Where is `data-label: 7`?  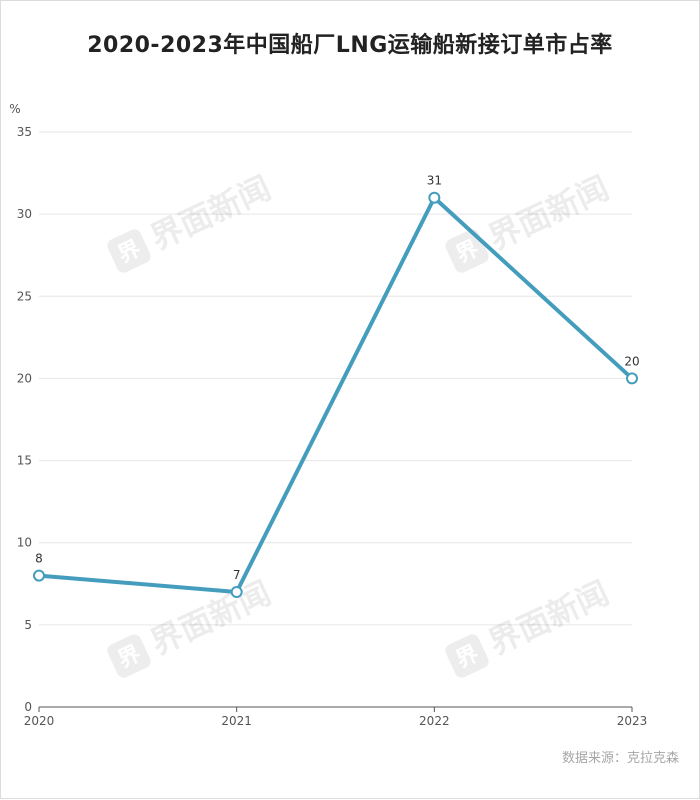 data-label: 7 is located at coordinates (237, 575).